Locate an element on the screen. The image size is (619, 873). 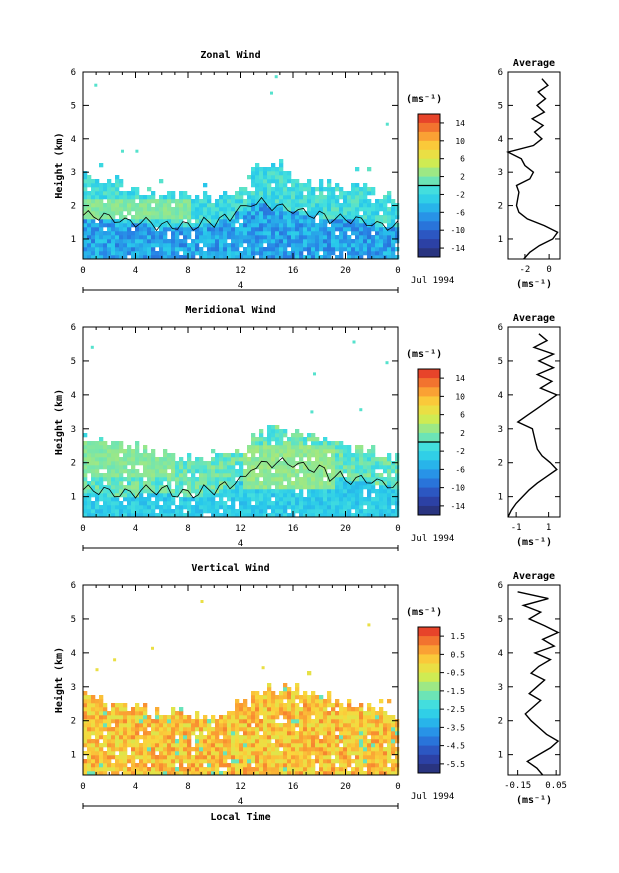
colorbar-tick-label: 0.5 is located at coordinates (458, 654).